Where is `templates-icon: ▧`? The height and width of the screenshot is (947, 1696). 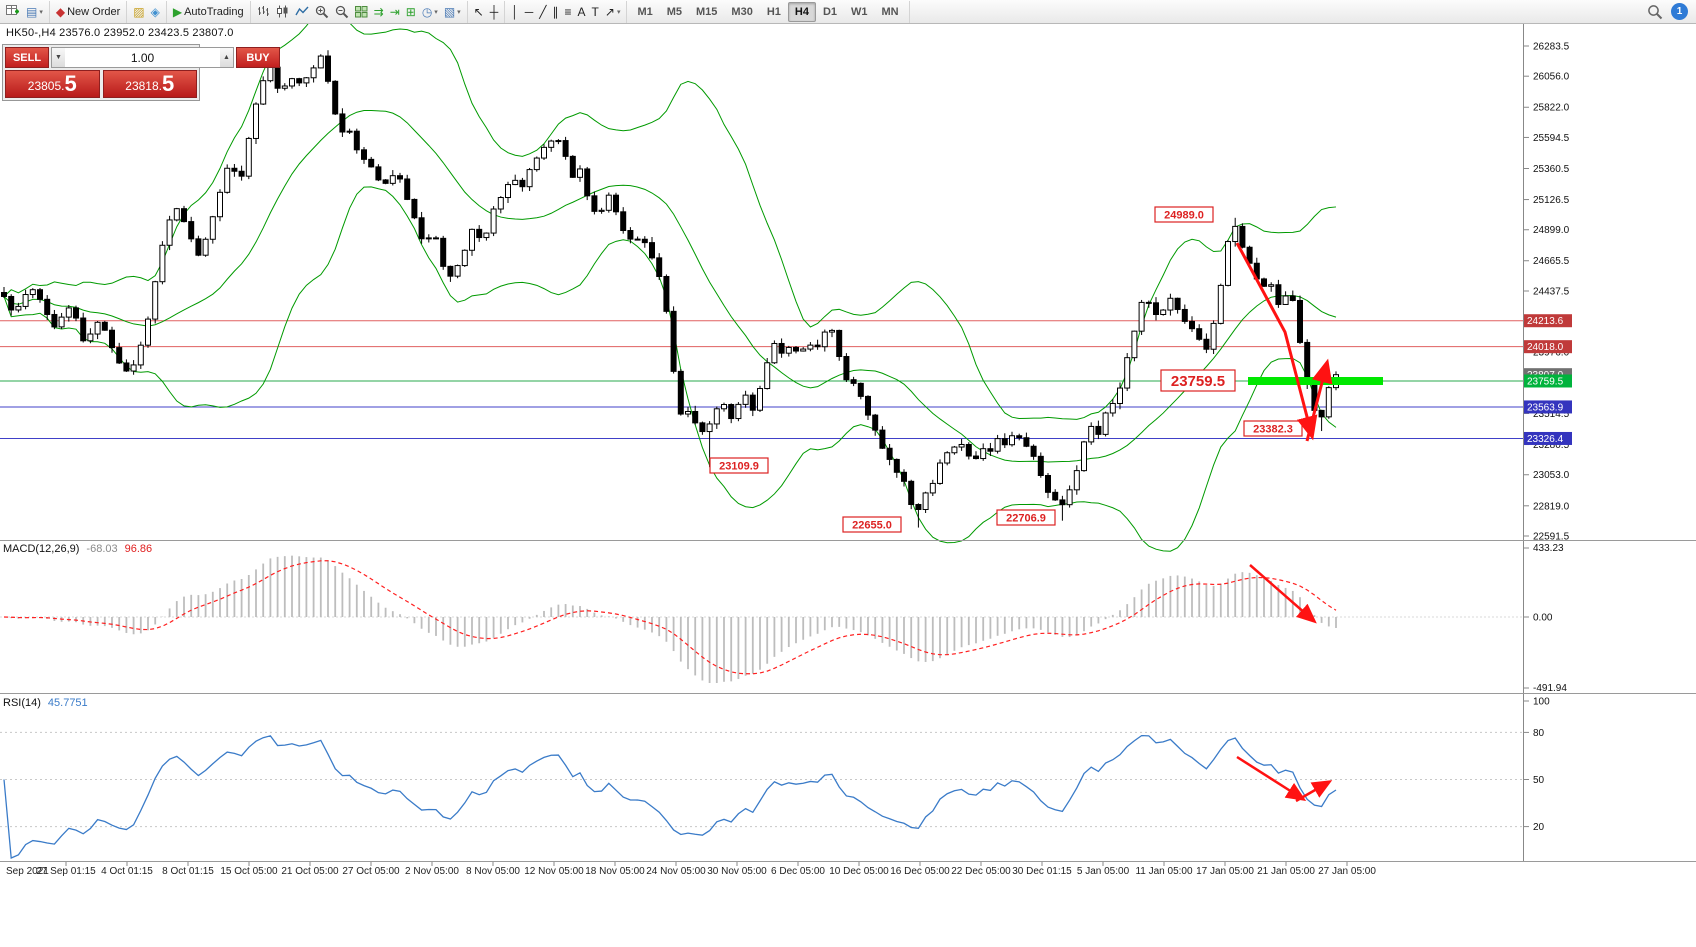
templates-icon: ▧ is located at coordinates (449, 11).